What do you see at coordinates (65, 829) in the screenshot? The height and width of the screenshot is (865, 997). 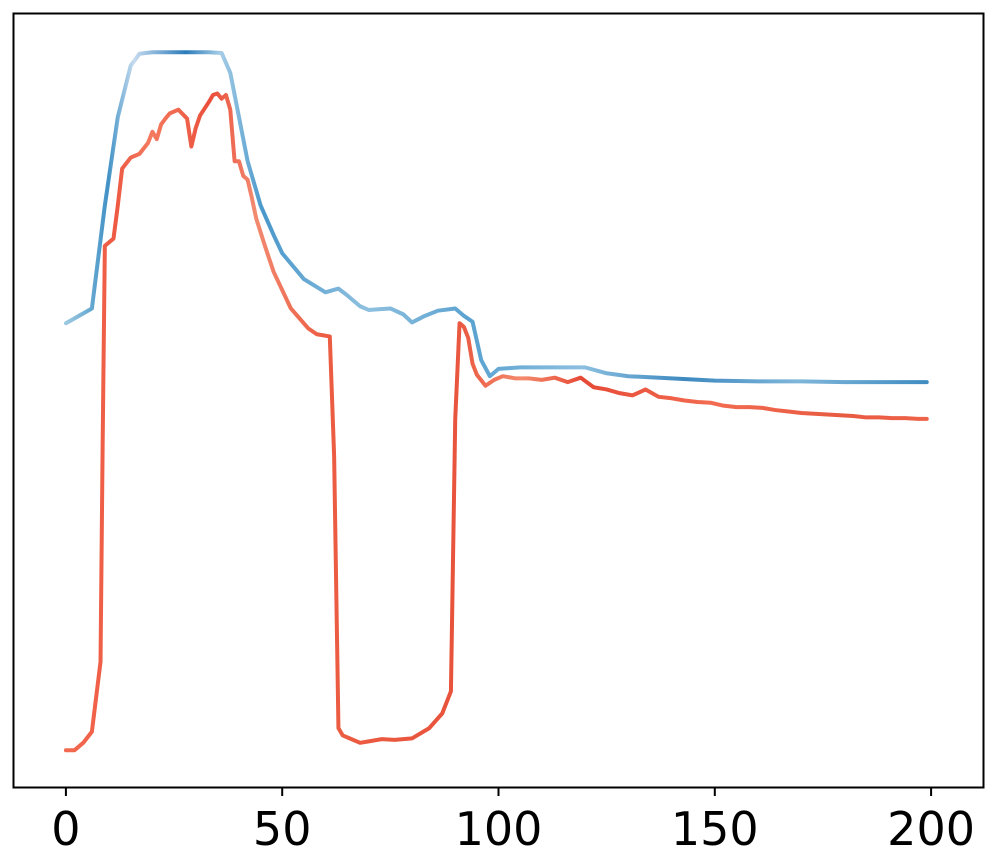 I see `x-tick-label: 0` at bounding box center [65, 829].